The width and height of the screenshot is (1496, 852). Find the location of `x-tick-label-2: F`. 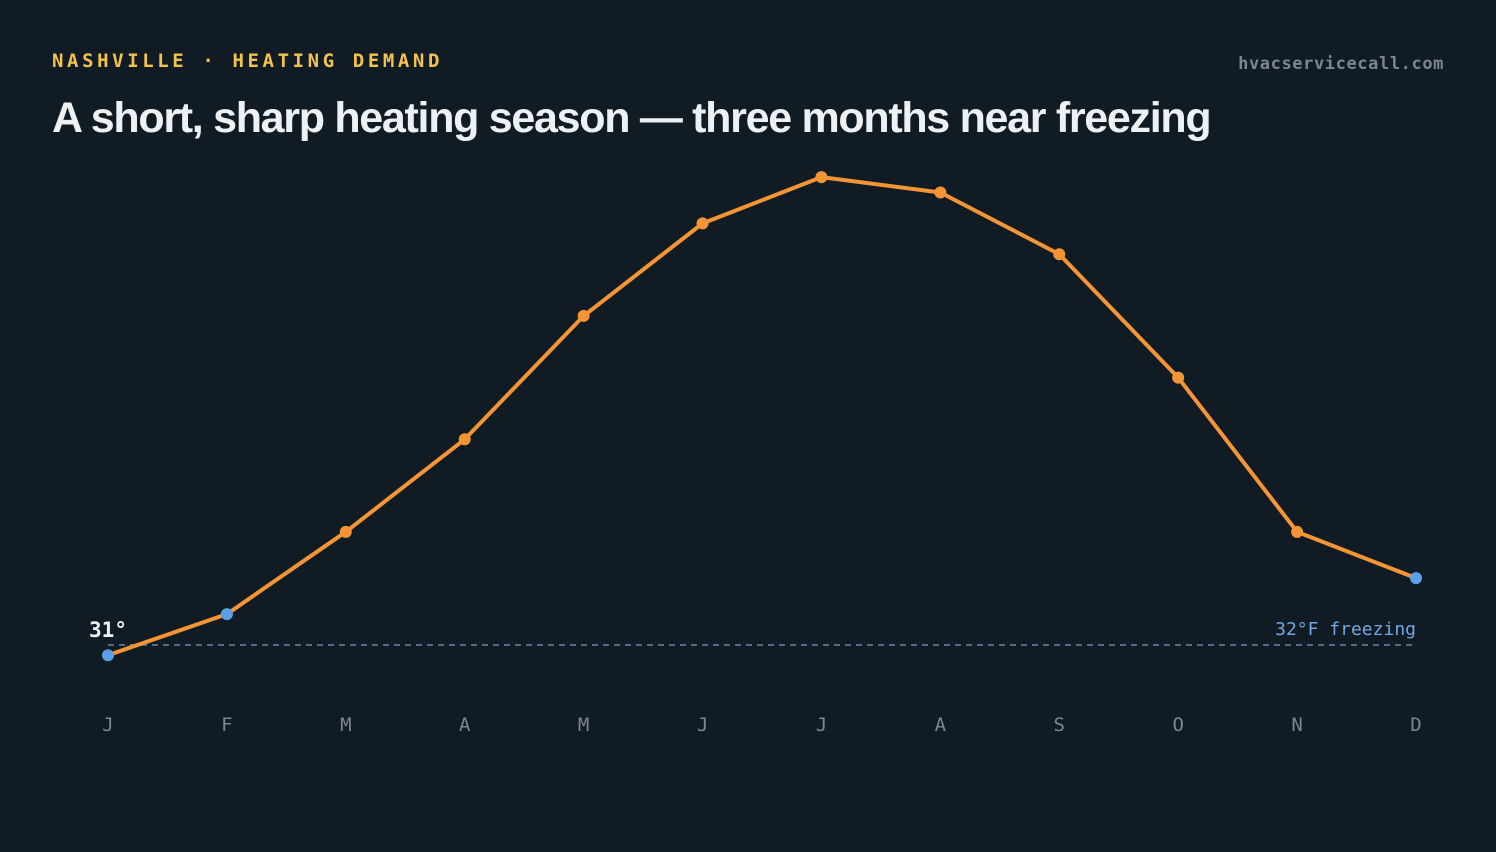

x-tick-label-2: F is located at coordinates (226, 725).